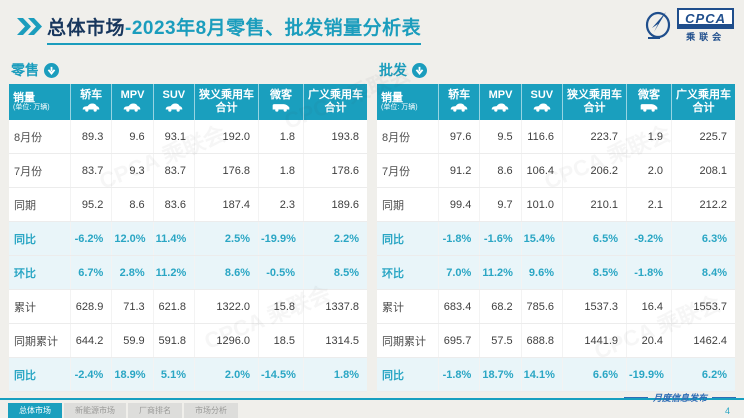  I want to click on retail-row-8月份: 8月份 89.3 9.6 93.1 192.0 1.8 193.8, so click(188, 137).